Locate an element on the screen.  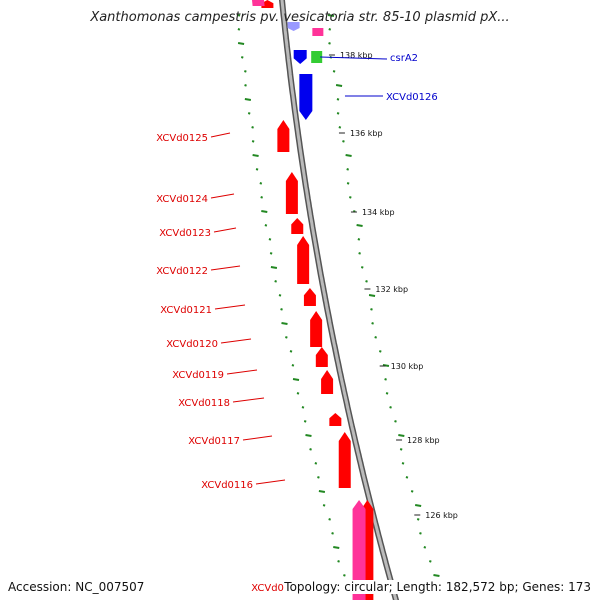
kbp-tick-label: 136 kbp is located at coordinates (366, 133).